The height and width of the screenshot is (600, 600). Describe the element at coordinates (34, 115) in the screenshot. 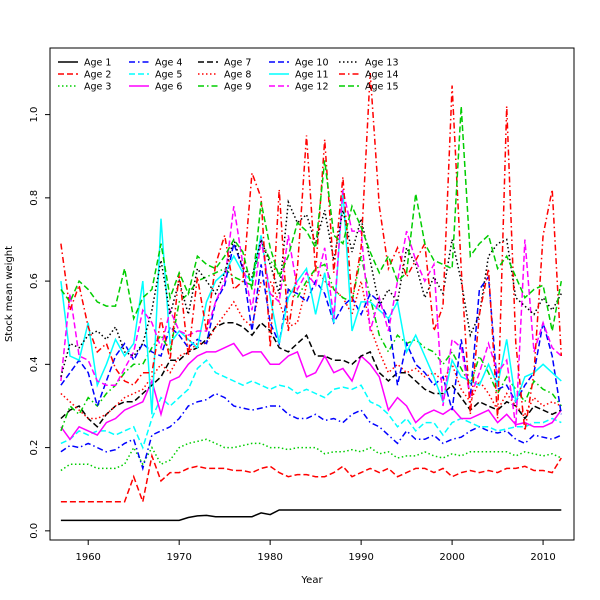

I see `y-tick-label: 1.0` at that location.